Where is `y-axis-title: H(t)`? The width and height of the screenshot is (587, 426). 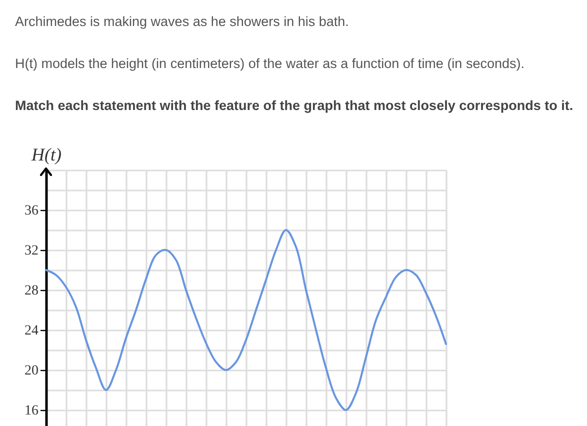
y-axis-title: H(t) is located at coordinates (46, 154).